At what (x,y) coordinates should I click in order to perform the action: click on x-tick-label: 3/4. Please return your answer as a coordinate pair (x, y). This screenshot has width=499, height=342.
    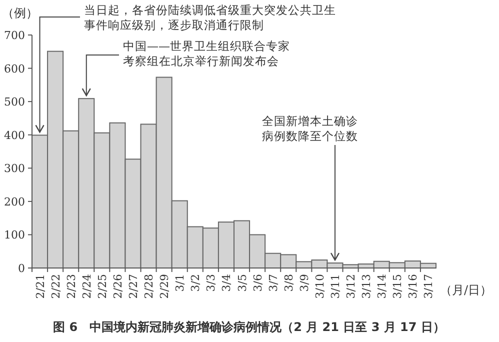
    Looking at the image, I should click on (227, 283).